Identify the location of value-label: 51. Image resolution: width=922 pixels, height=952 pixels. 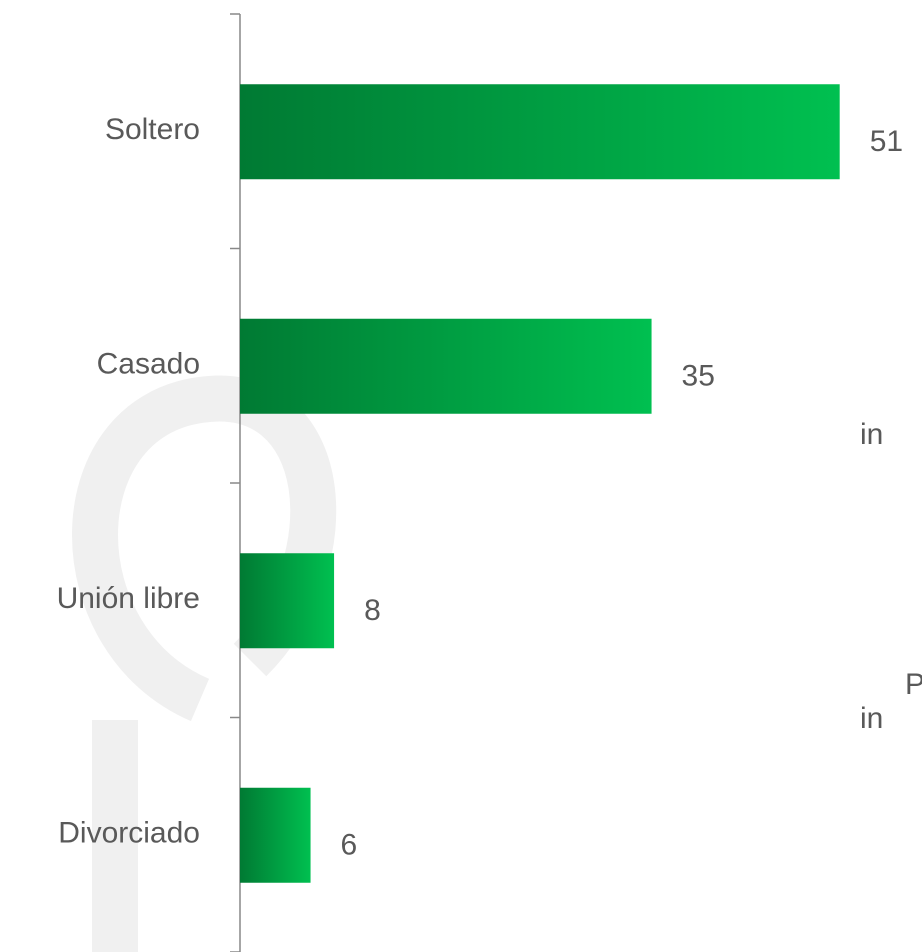
(886, 141).